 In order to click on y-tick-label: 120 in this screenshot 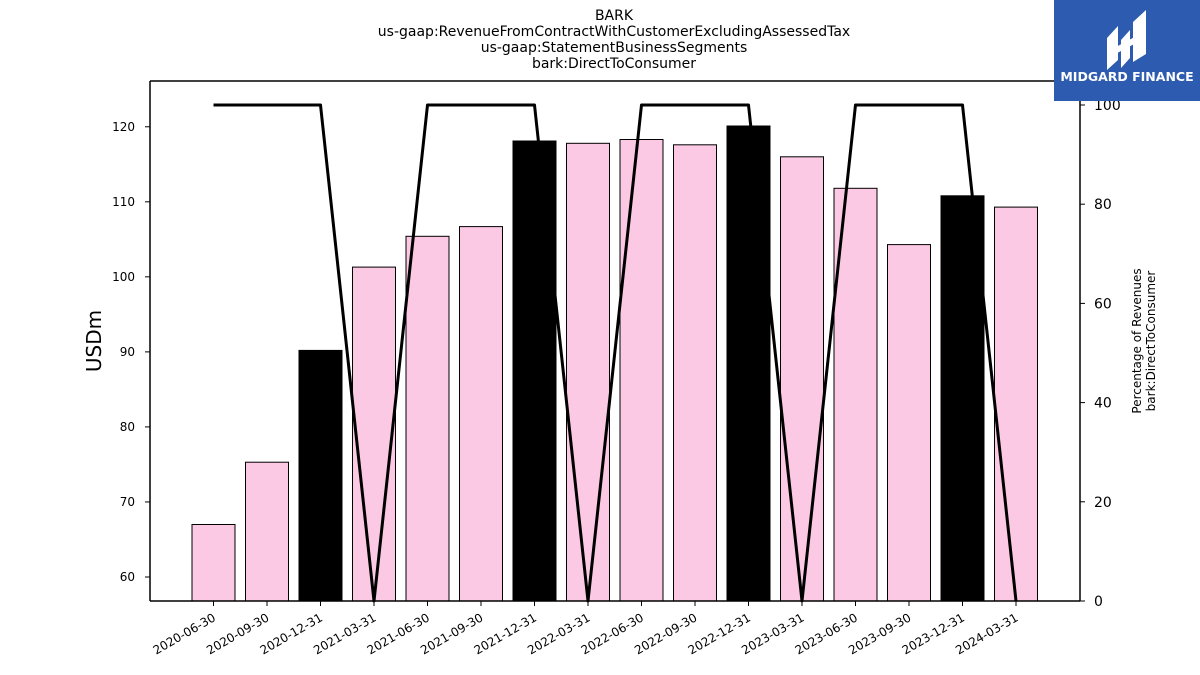, I will do `click(123, 127)`.